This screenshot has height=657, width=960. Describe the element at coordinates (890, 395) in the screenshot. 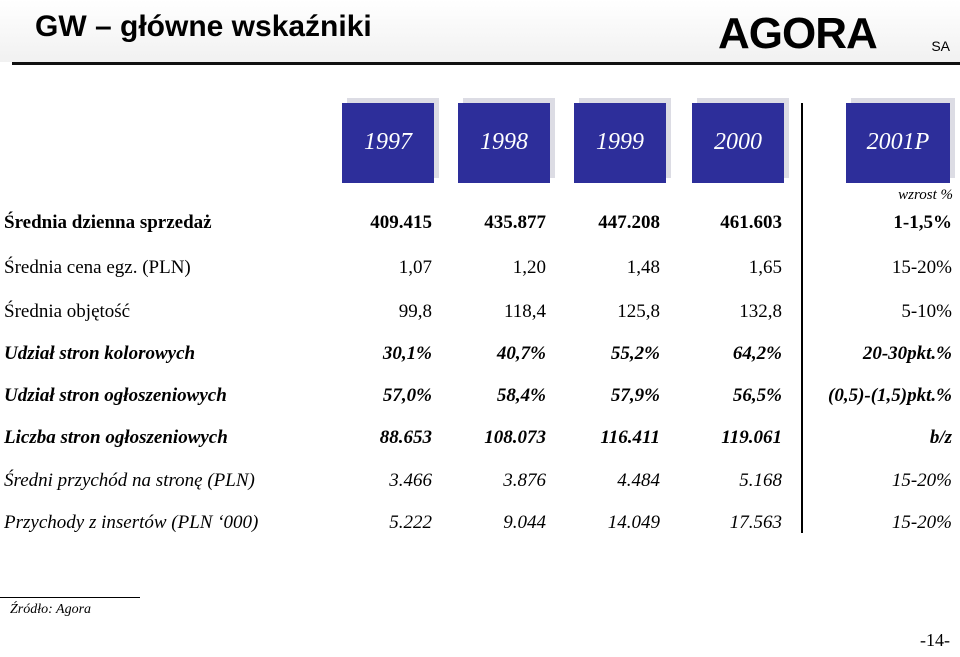

I see `growth-cell: (0,5)-(1,5)pkt.%` at that location.